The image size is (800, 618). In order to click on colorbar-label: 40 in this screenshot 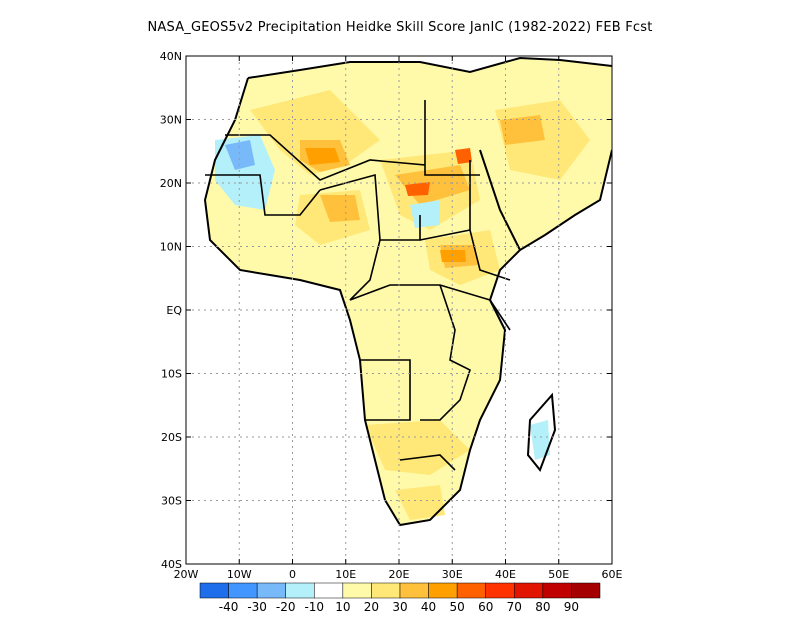, I will do `click(428, 607)`.